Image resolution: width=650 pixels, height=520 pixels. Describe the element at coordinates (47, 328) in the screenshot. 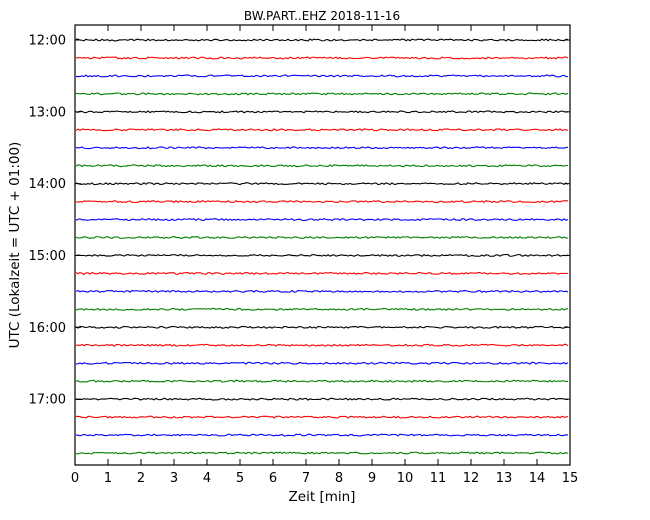

I see `y-tick-label: 16:00` at that location.